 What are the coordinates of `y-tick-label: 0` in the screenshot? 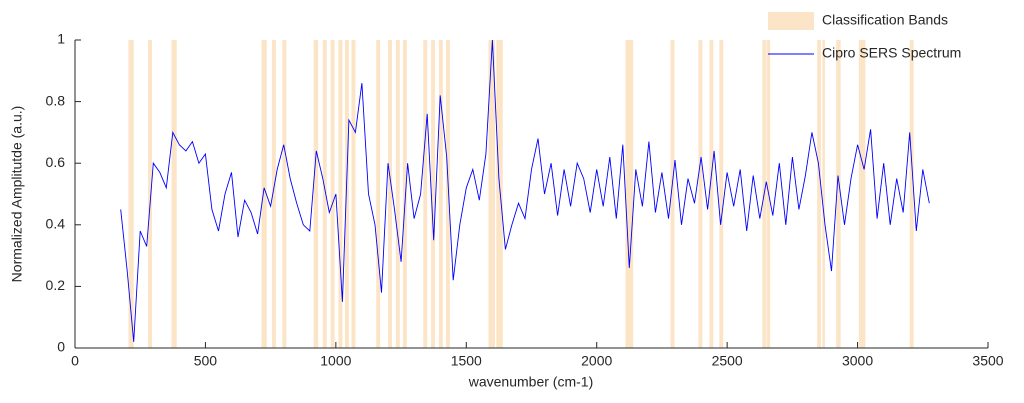 It's located at (61, 347).